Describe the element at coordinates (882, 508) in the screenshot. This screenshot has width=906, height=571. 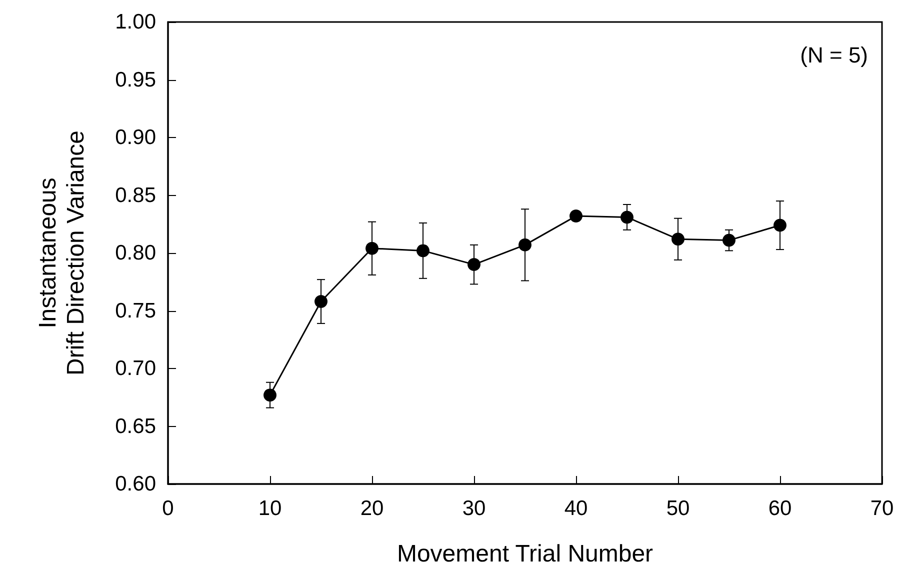
I see `x-tick-label: 70` at that location.